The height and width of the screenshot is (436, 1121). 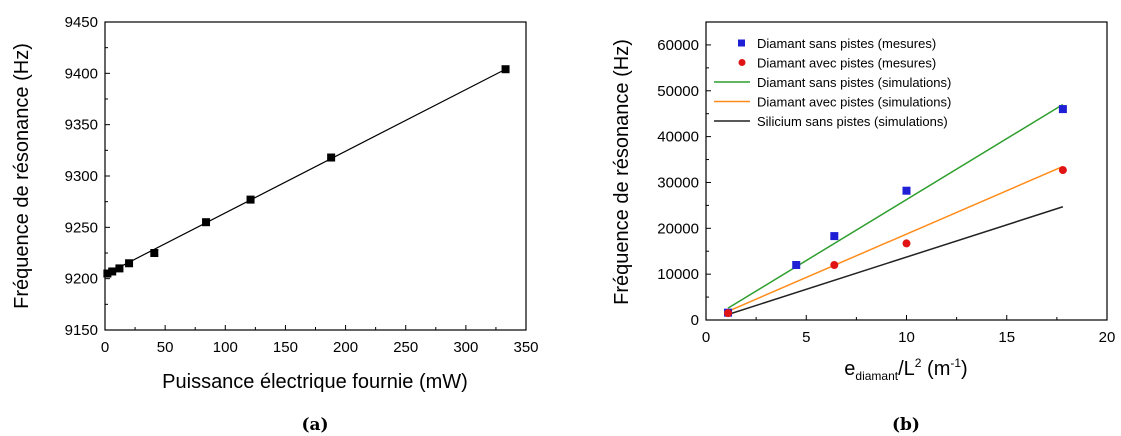 I want to click on x-axis-title-b-end: ), so click(x=964, y=369).